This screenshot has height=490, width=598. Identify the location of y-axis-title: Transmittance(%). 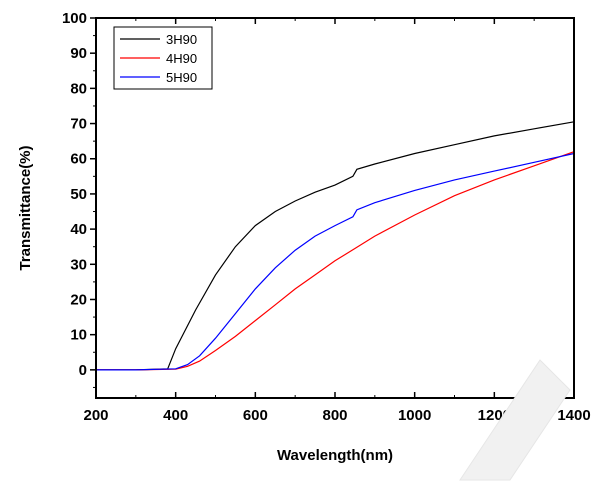
(25, 207).